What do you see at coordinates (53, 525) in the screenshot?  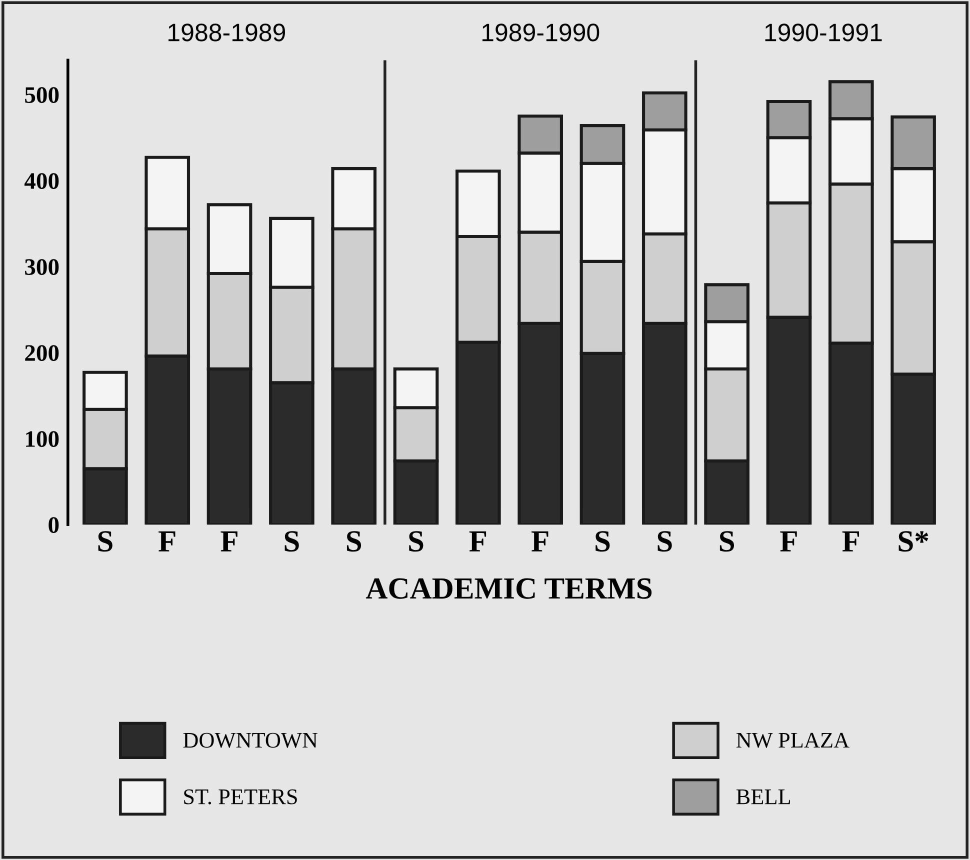 I see `y-tick-label: 0` at bounding box center [53, 525].